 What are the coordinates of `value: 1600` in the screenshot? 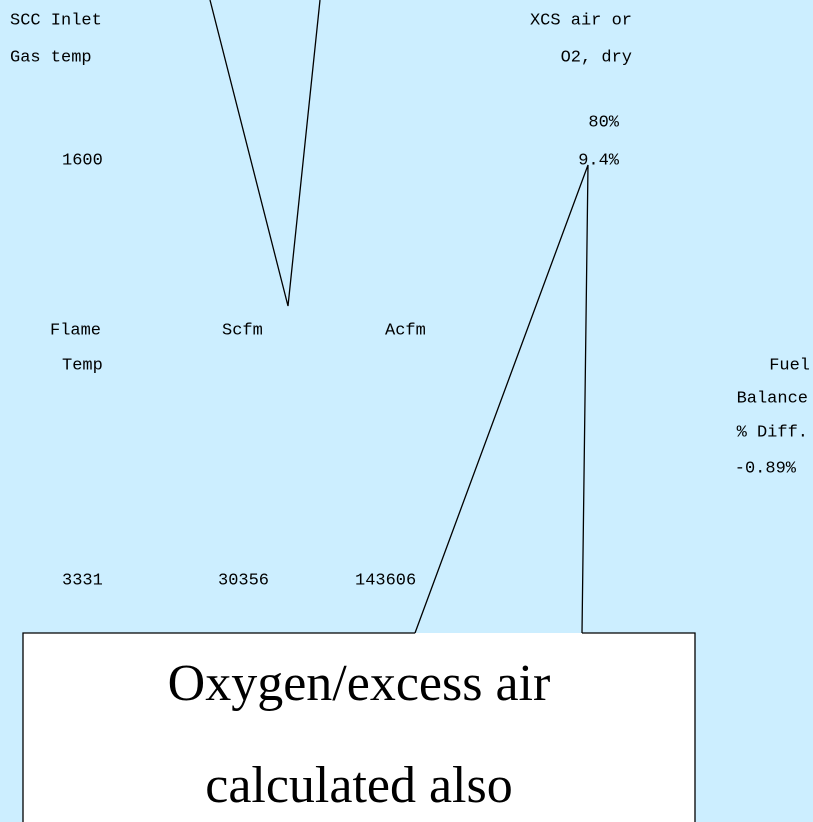 It's located at (82, 160).